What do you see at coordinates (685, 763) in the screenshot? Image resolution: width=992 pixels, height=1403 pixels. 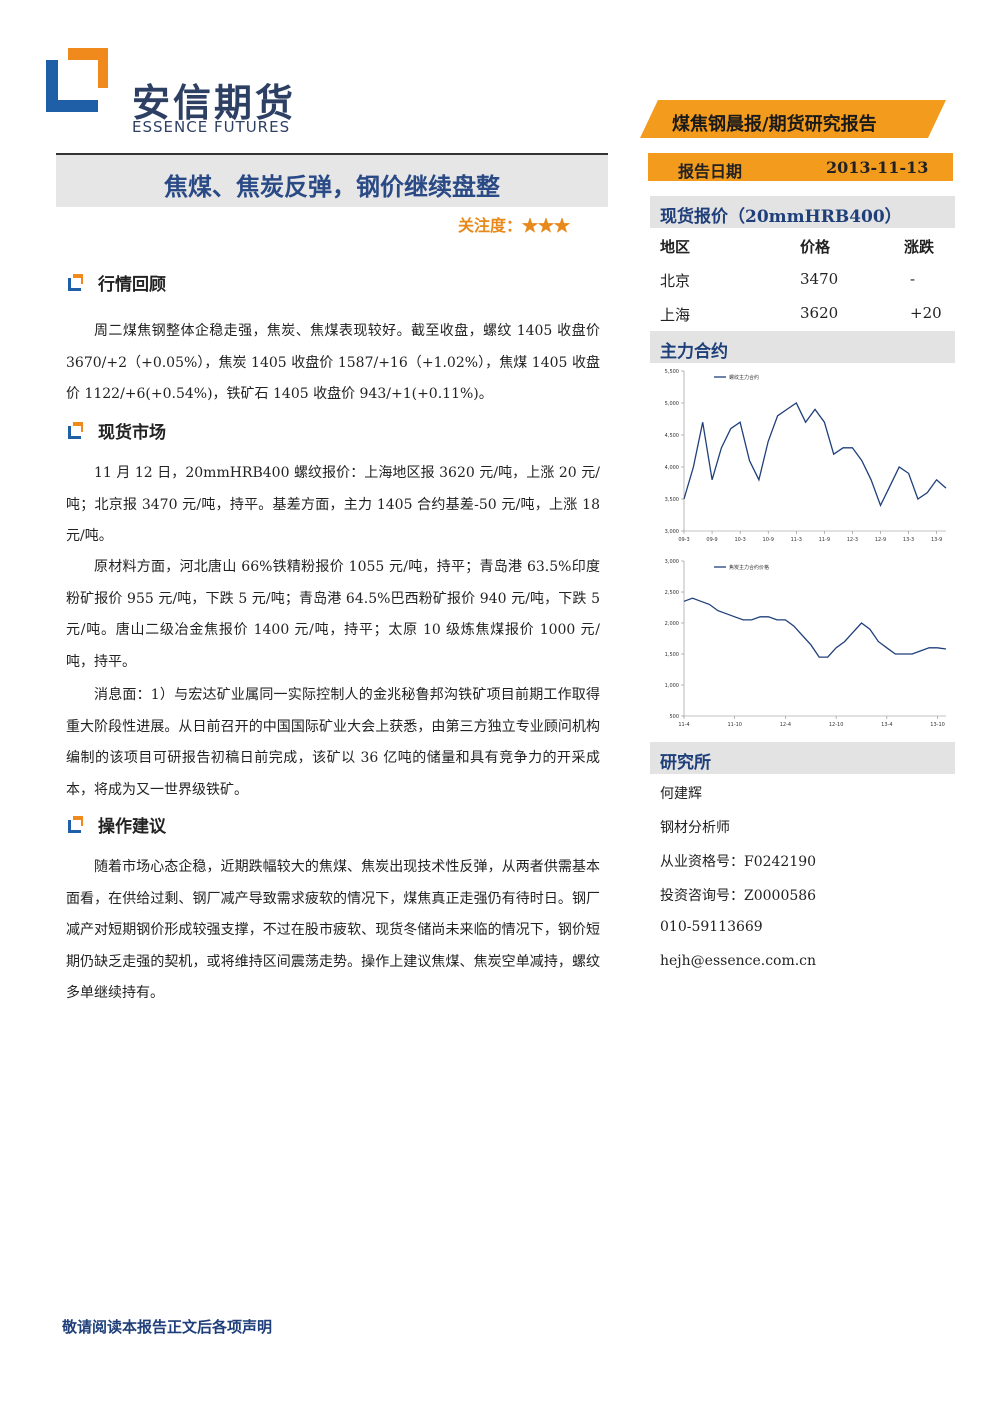 I see `heading-text: 研究所` at bounding box center [685, 763].